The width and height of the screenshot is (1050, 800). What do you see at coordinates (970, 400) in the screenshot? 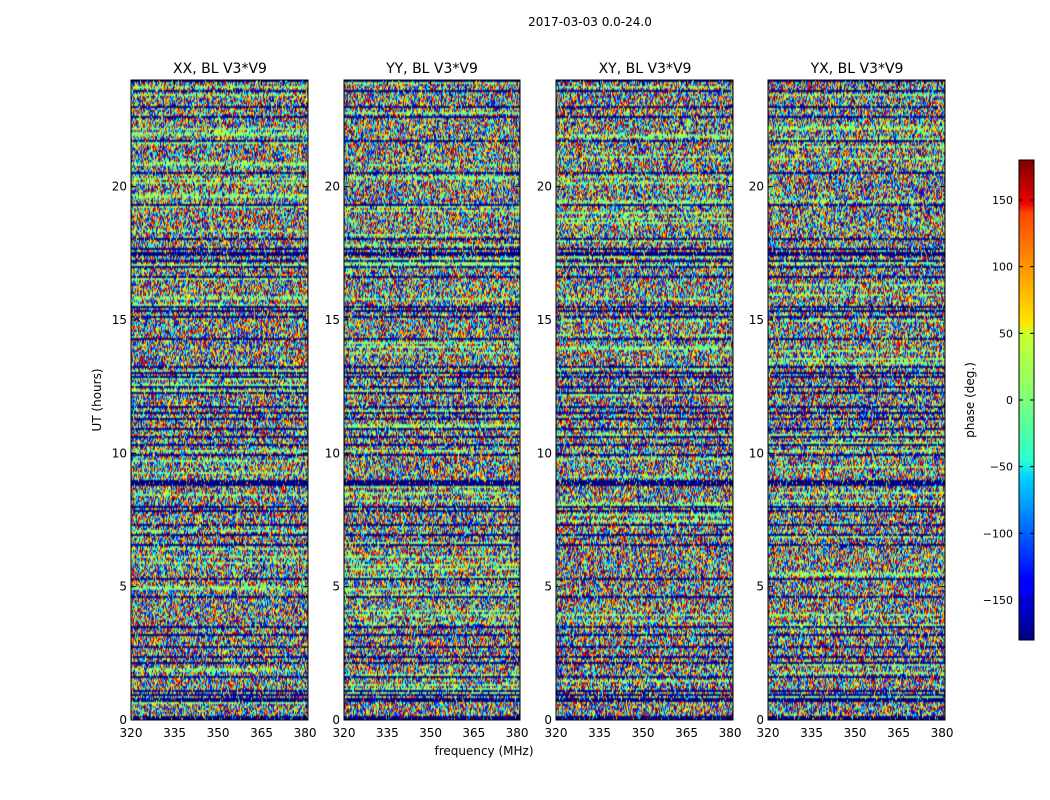
I see `colorbar-label: phase (deg.)` at bounding box center [970, 400].